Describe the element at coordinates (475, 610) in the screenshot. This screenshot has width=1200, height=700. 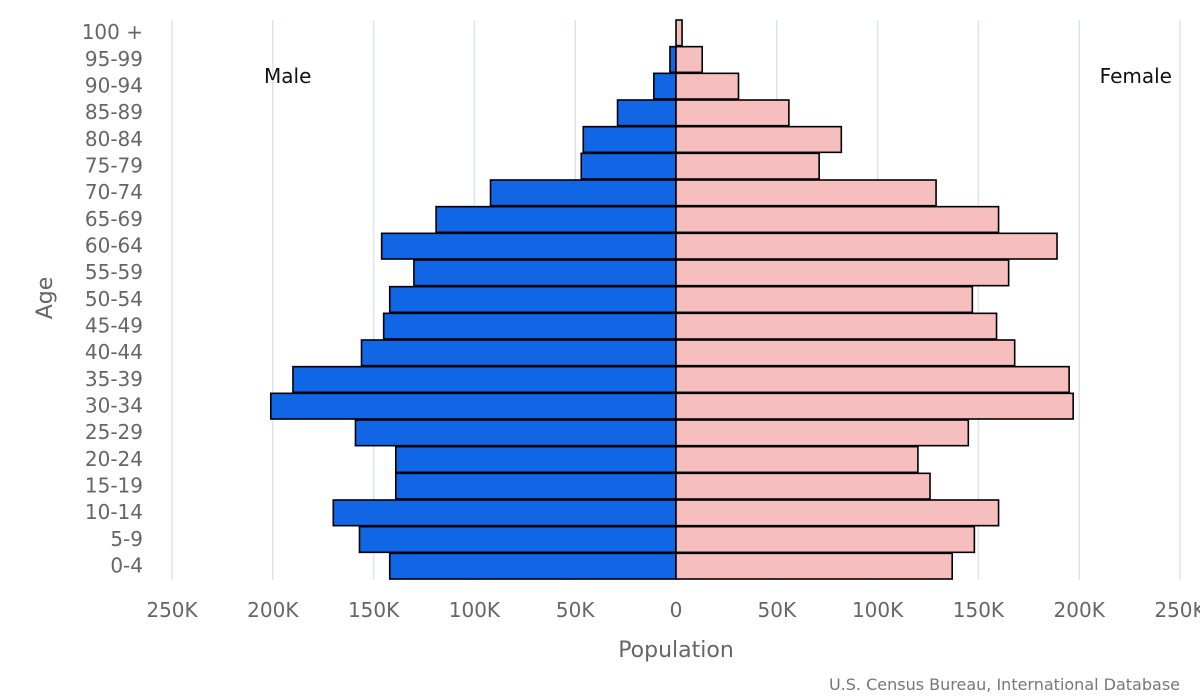
I see `x-tick-label-100k-3: 100K` at that location.